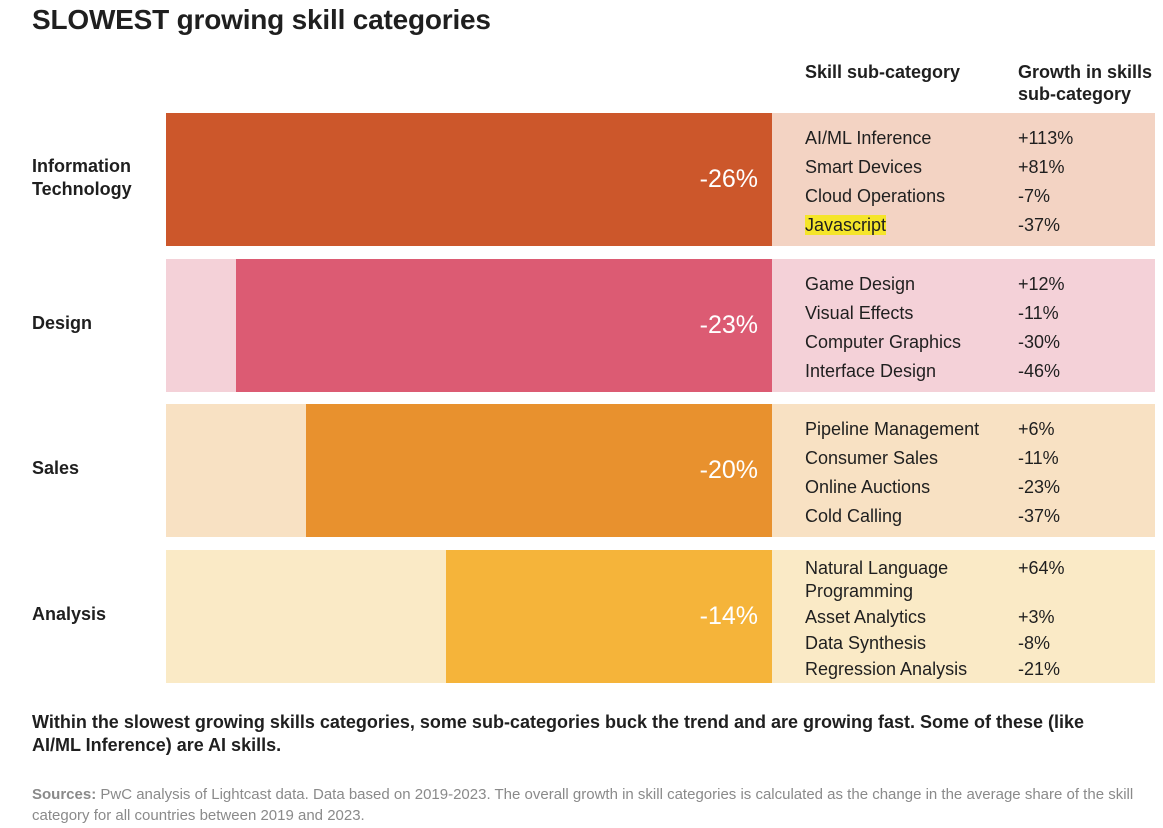 This screenshot has width=1163, height=828. Describe the element at coordinates (886, 669) in the screenshot. I see `subcategory-name-text: Regression Analysis` at that location.